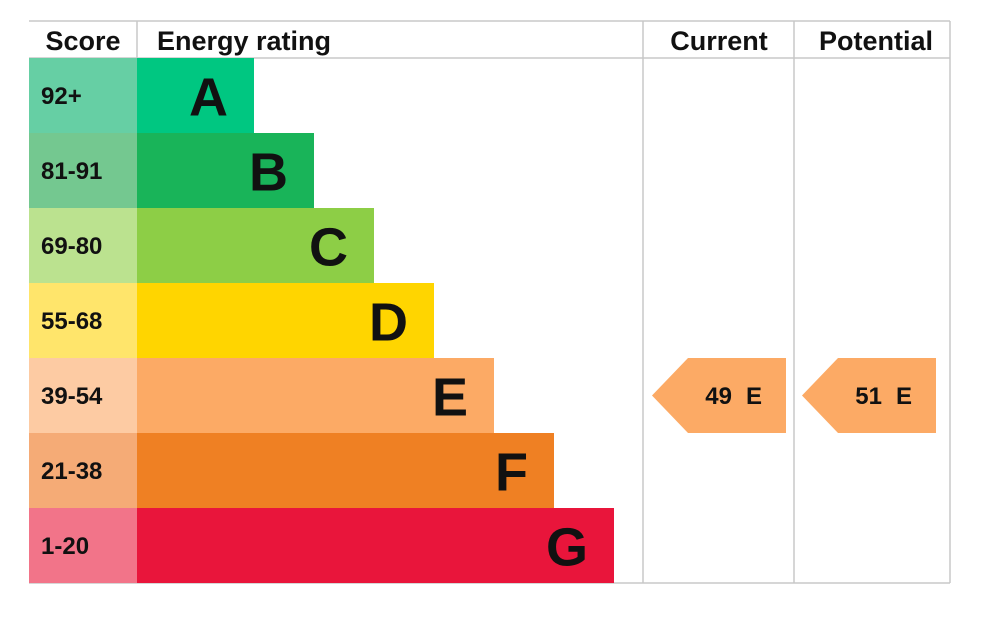 The image size is (981, 619). What do you see at coordinates (72, 396) in the screenshot?
I see `score-label: 39-54` at bounding box center [72, 396].